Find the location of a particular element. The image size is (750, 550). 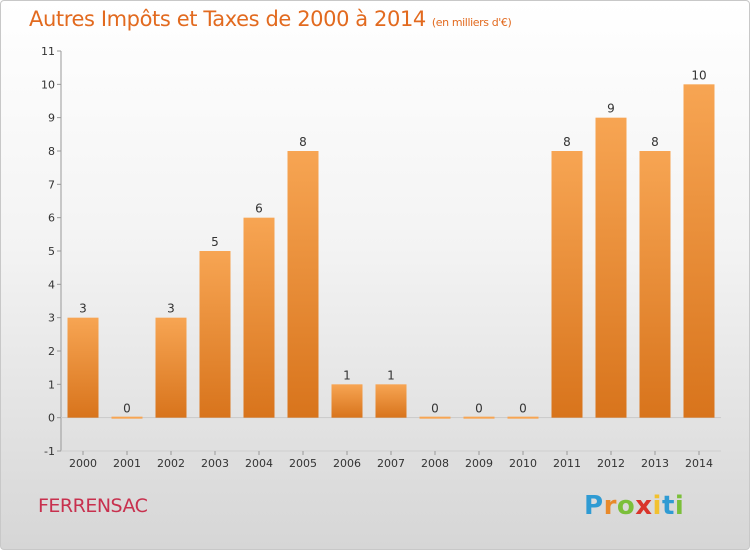

x-tick-label: 2005 is located at coordinates (303, 463).